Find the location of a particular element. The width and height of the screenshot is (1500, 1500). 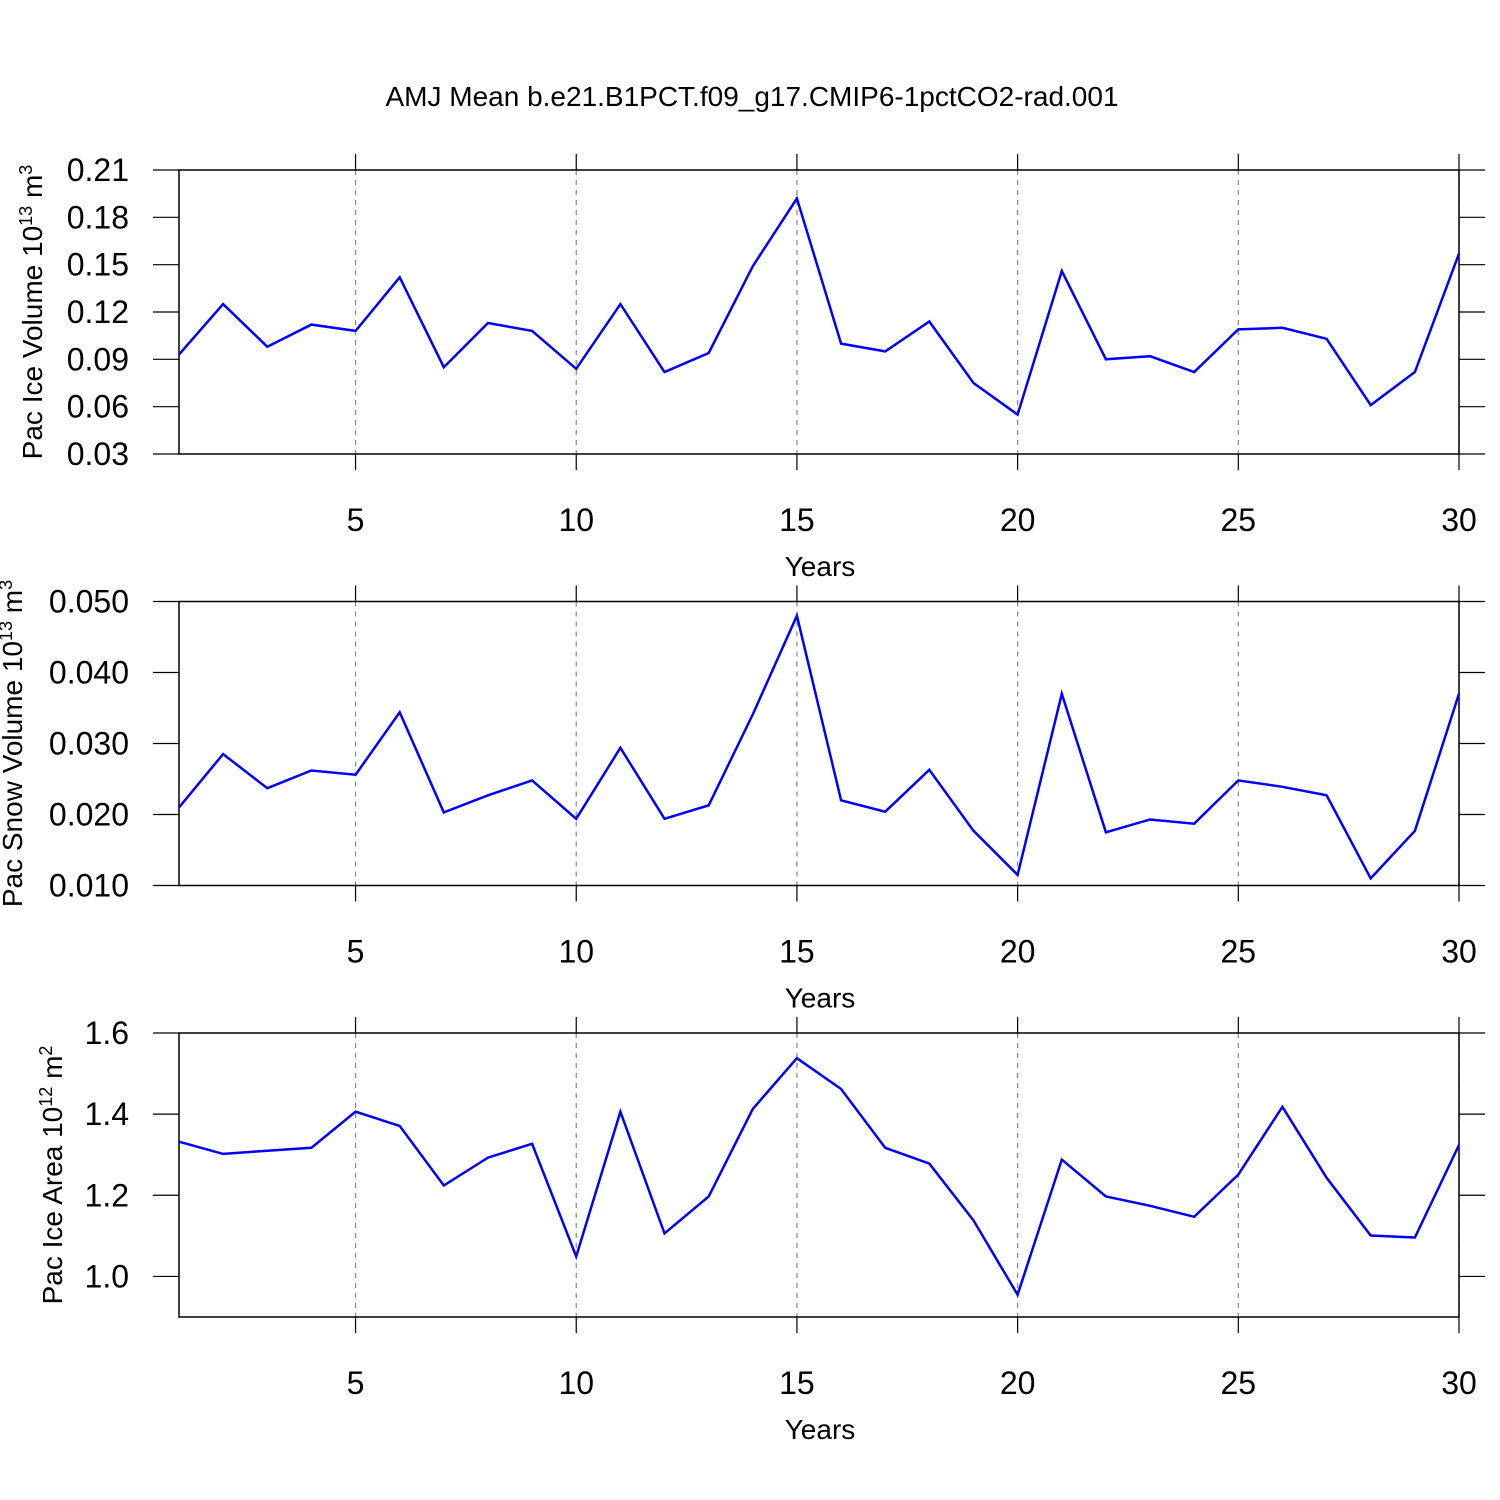

y-axis-label: Pac Ice Area 1012 m2 is located at coordinates (52, 1175).